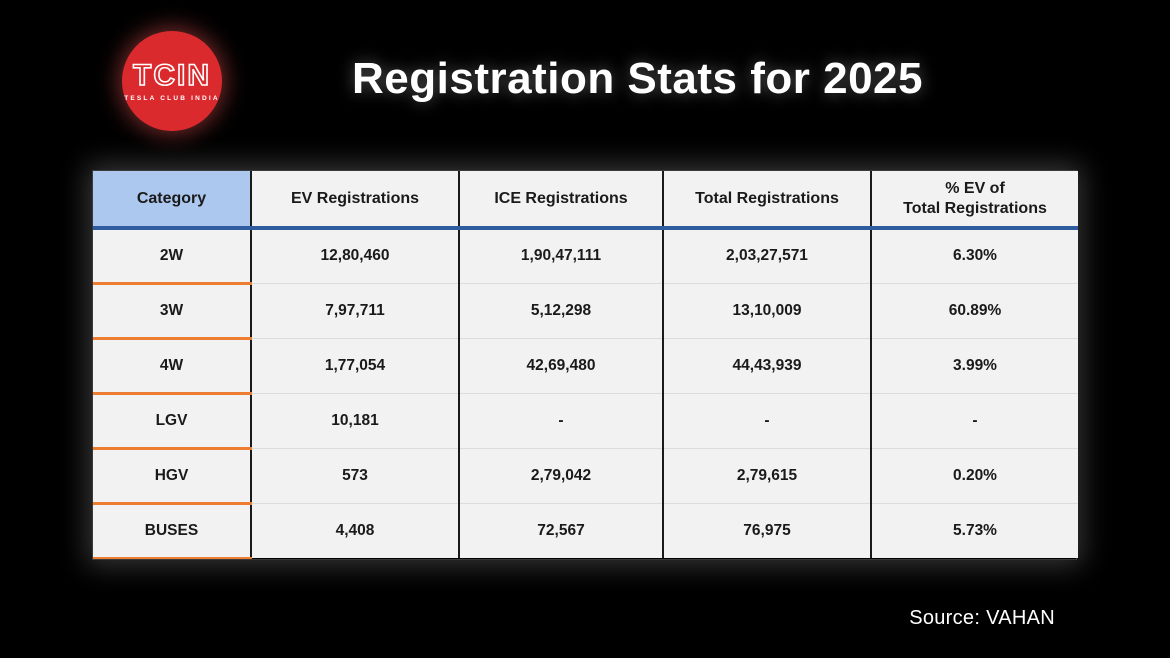 This screenshot has width=1170, height=658. Describe the element at coordinates (560, 311) in the screenshot. I see `table-cell: 5,12,298` at that location.